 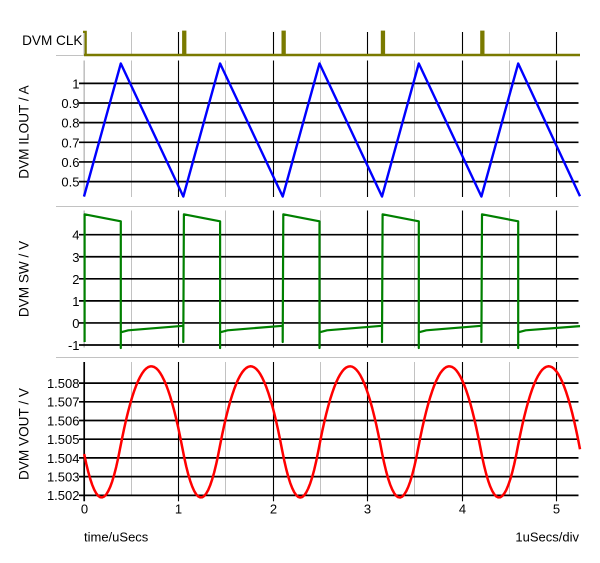 I want to click on svg-text: 5, so click(x=556, y=508).